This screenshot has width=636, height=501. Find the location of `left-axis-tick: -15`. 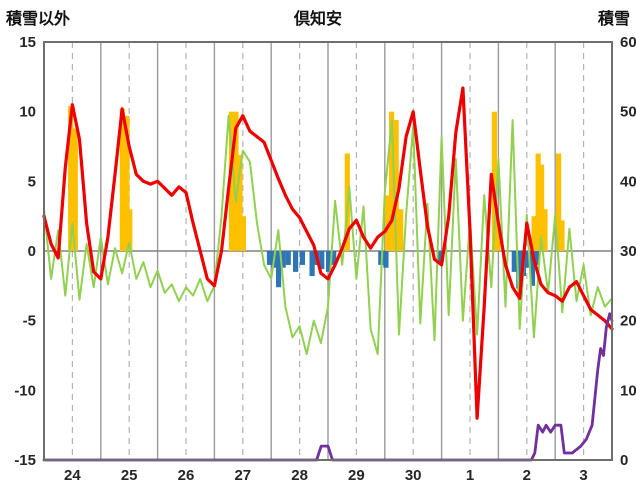

left-axis-tick: -15 is located at coordinates (25, 460).